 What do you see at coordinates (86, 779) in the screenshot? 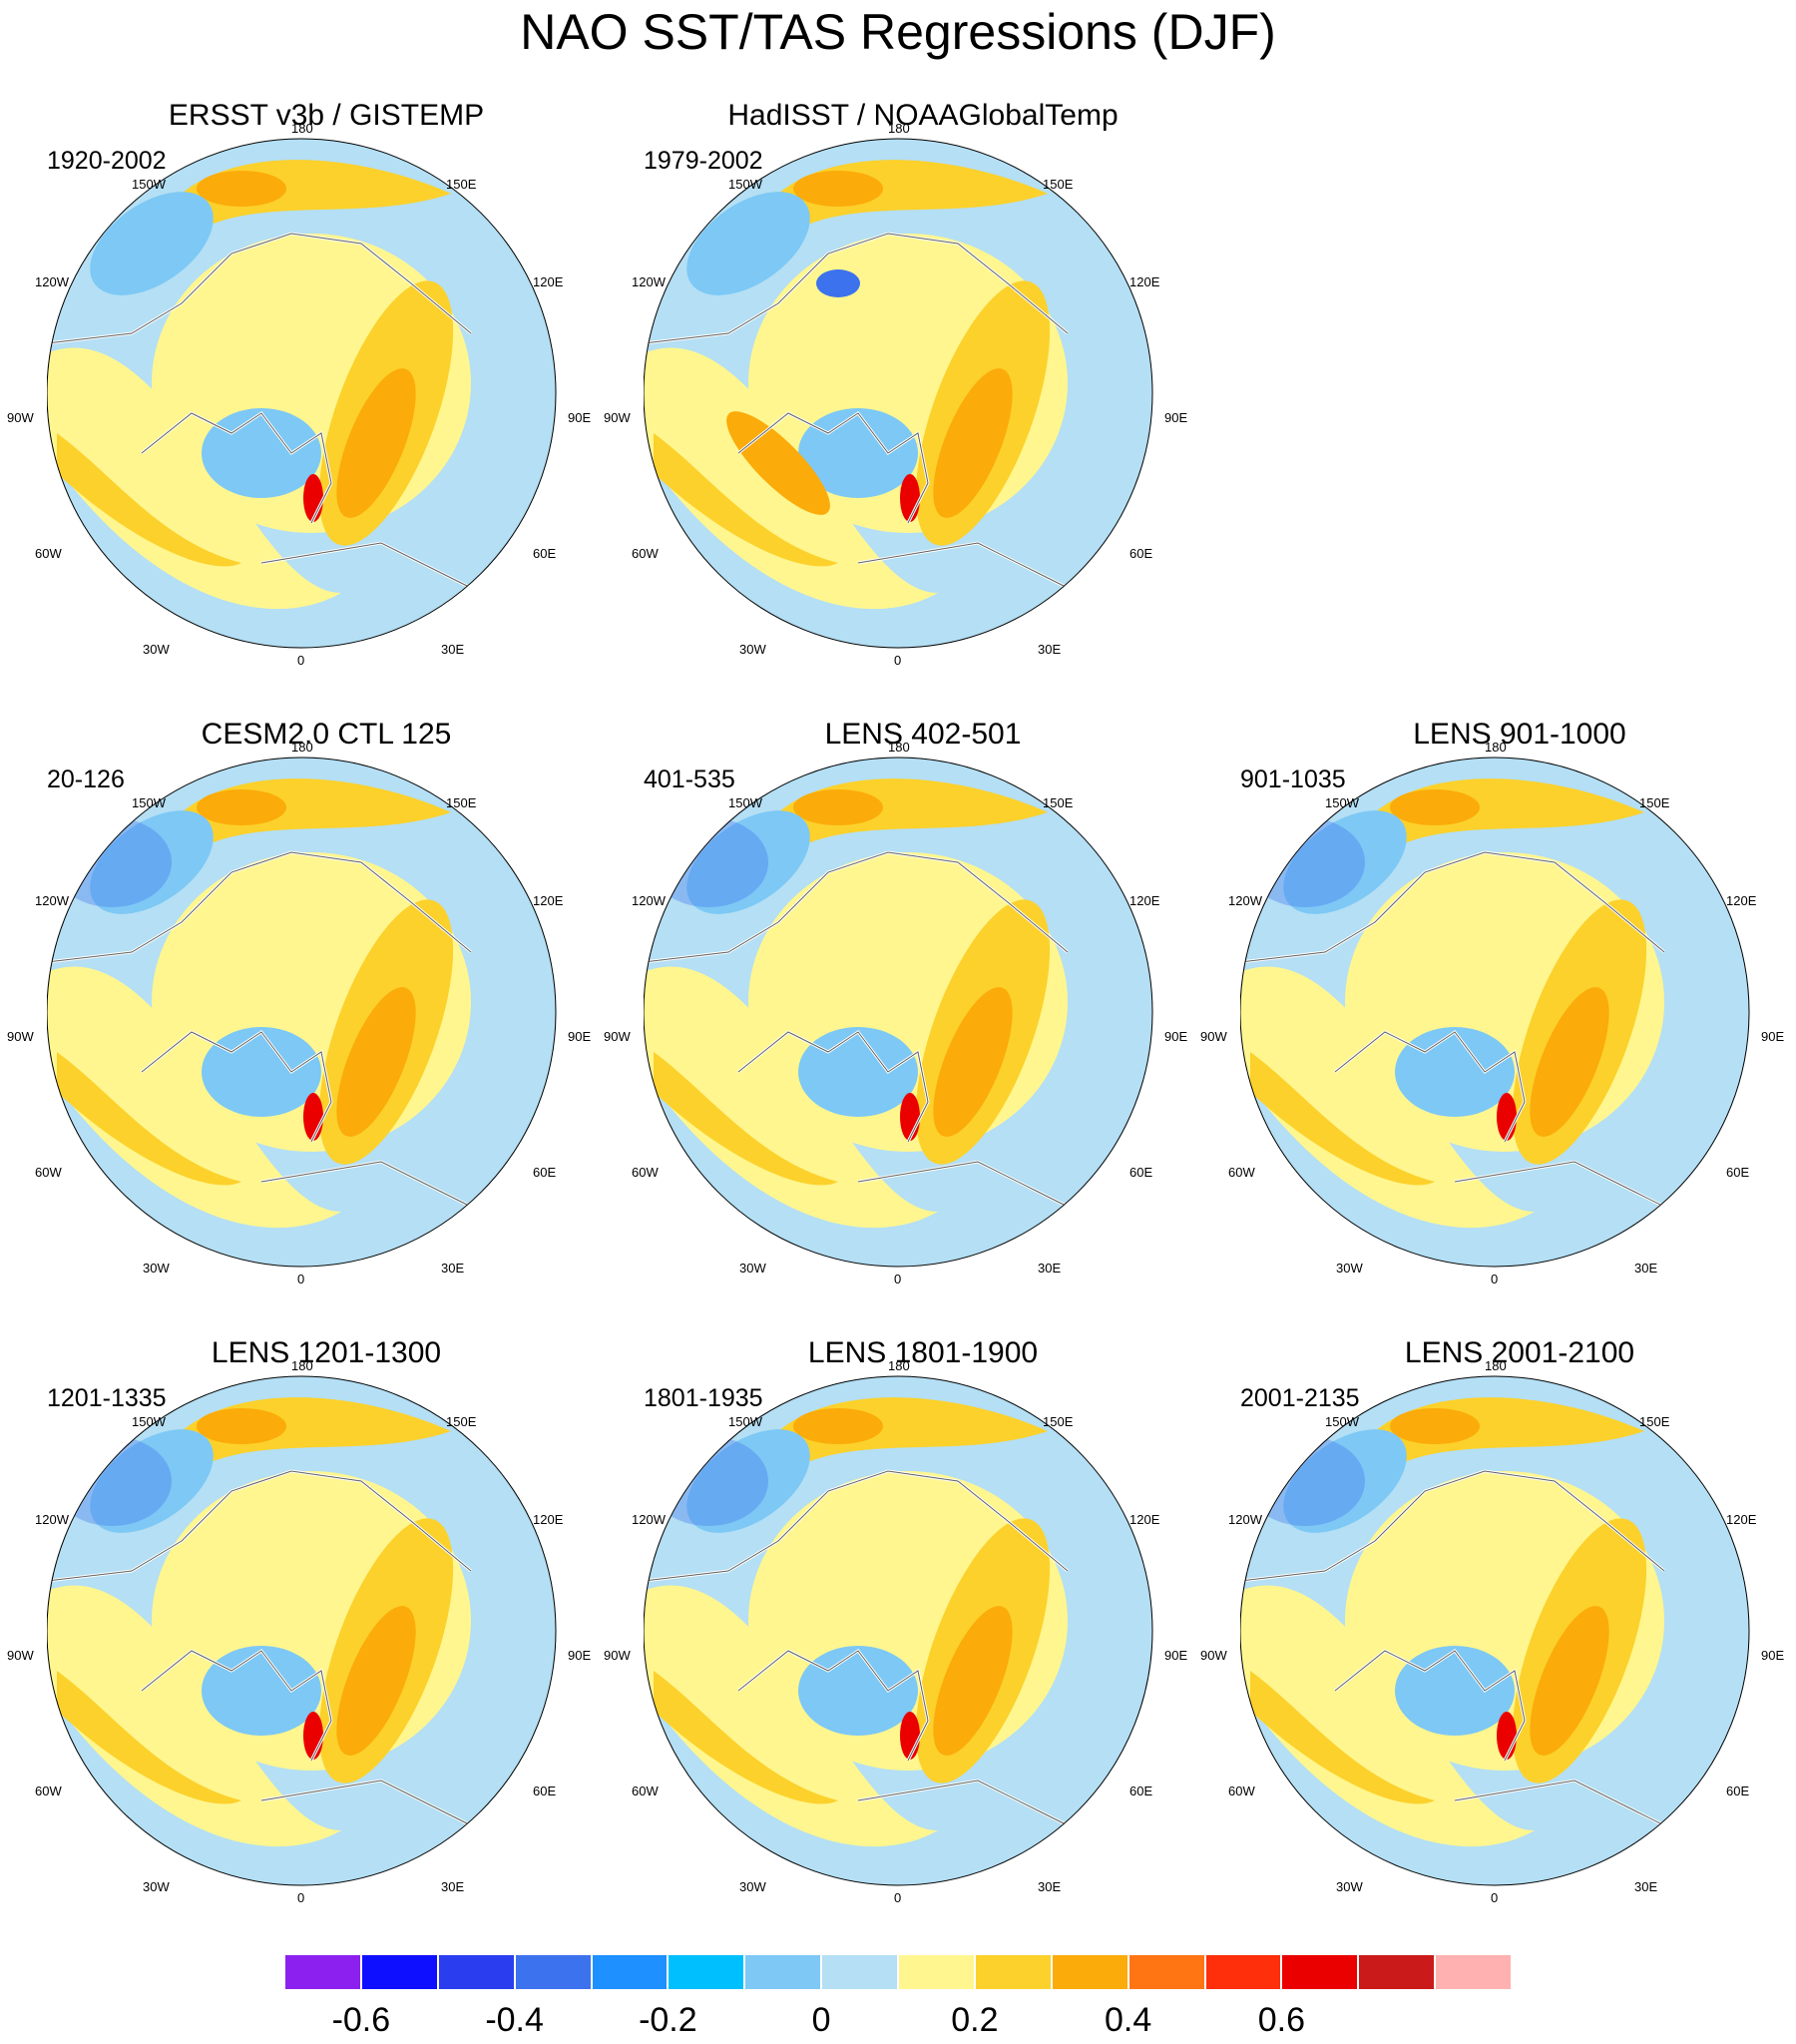
I see `panel-period: 20-126` at bounding box center [86, 779].